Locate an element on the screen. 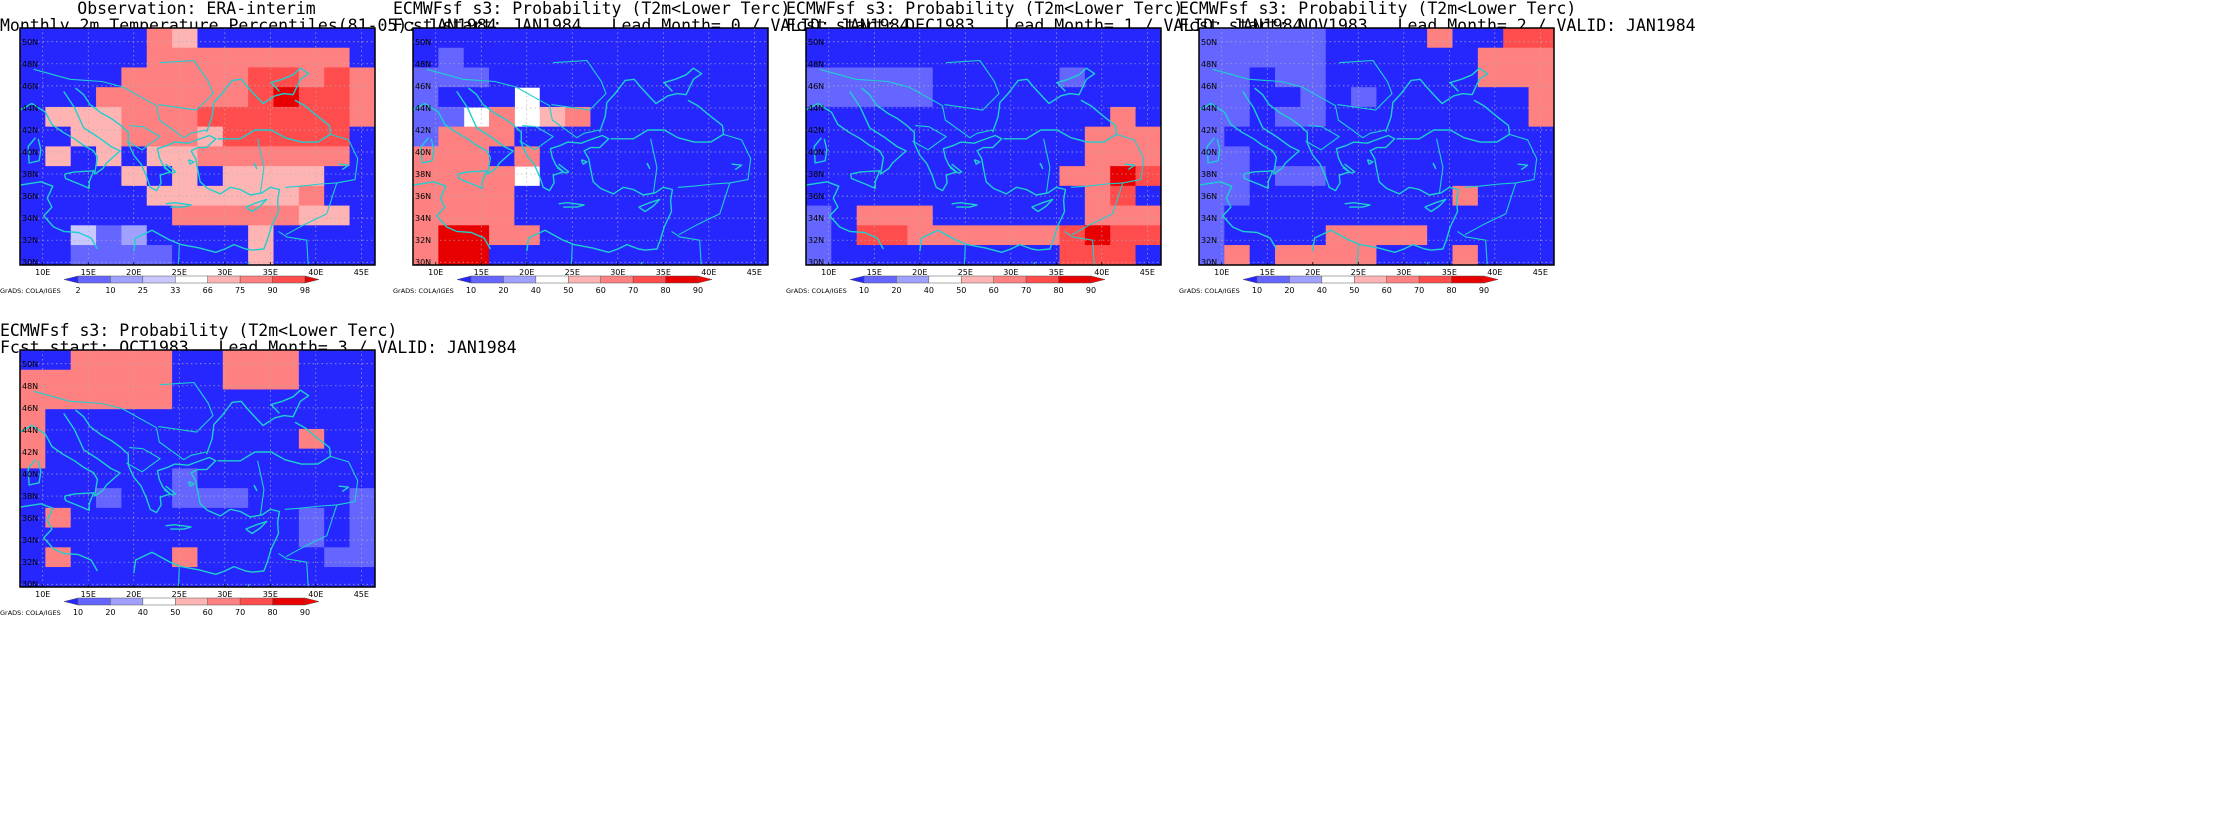  grads-credit: GrADS: COLA/IGES is located at coordinates (423, 291).